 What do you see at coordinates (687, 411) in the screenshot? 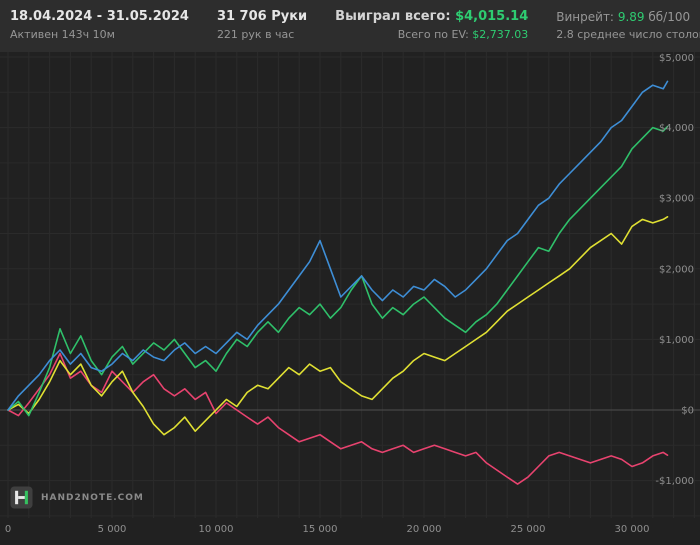
I see `y-tick-label: $0` at bounding box center [687, 411].